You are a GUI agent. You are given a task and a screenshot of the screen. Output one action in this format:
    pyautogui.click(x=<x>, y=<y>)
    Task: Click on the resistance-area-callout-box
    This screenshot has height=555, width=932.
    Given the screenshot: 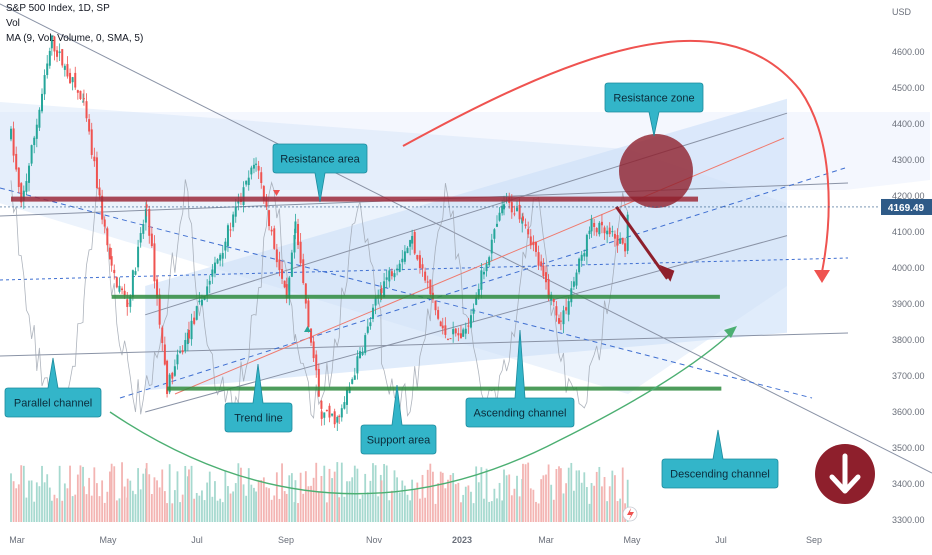 What is the action you would take?
    pyautogui.click(x=320, y=173)
    